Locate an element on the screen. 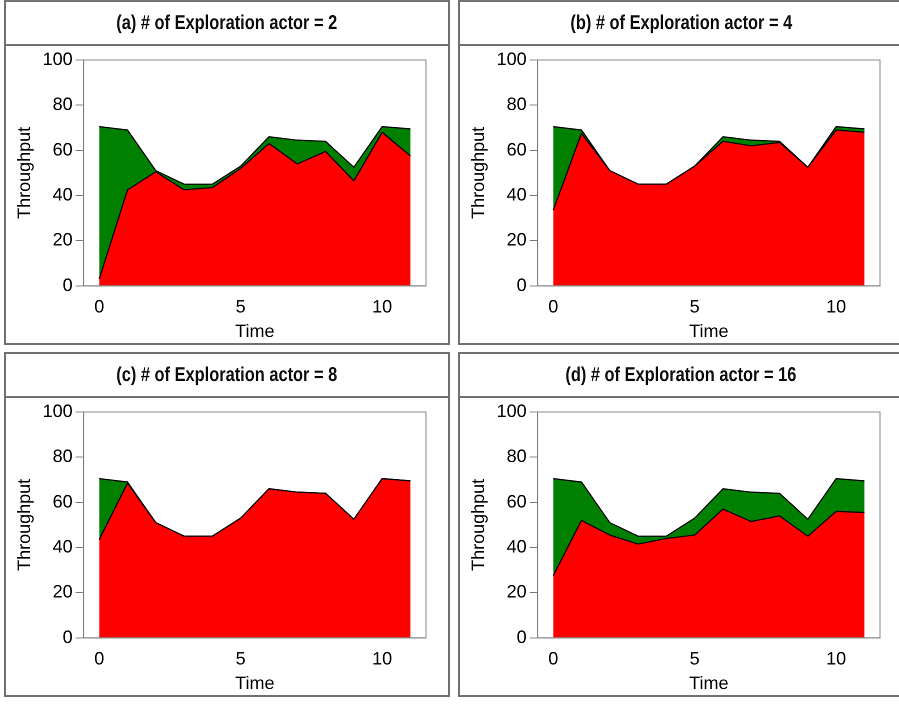 The width and height of the screenshot is (899, 704). chart-title: (d) # of Exploration actor = 16 is located at coordinates (681, 375).